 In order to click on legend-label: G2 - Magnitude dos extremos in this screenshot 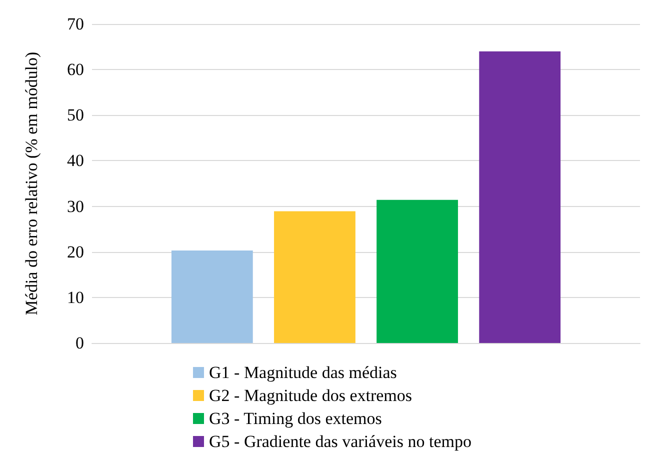, I will do `click(310, 395)`.